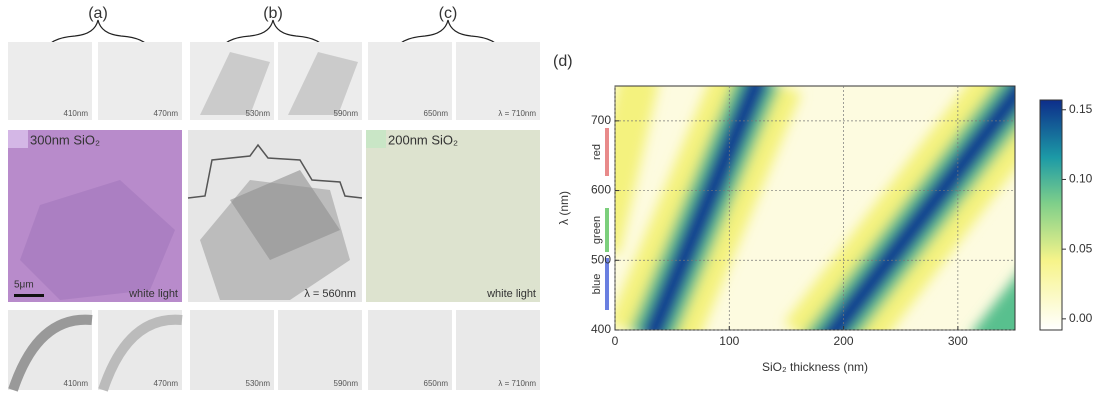 Image resolution: width=1103 pixels, height=396 pixels. I want to click on panel-label: (d), so click(563, 61).